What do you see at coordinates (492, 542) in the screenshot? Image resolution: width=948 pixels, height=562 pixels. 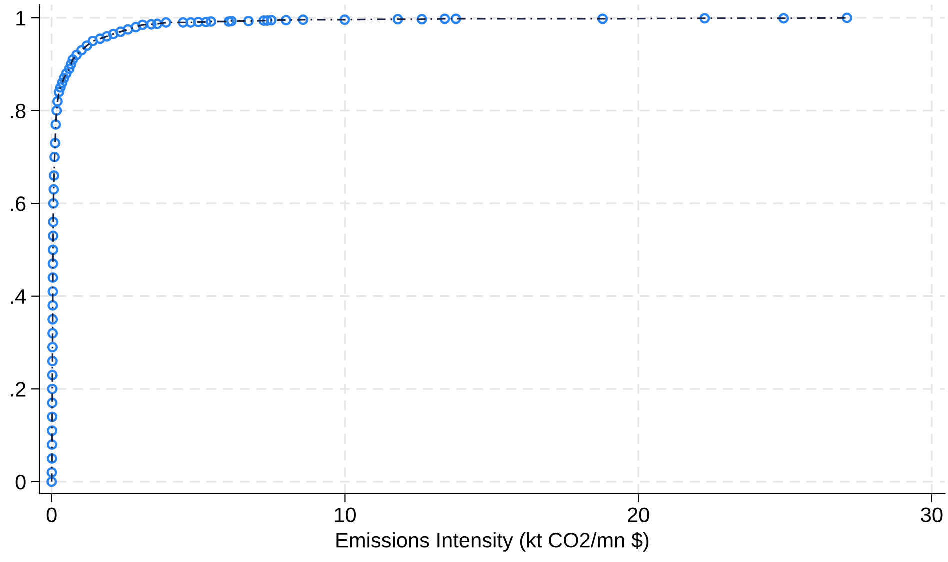 I see `x-axis-title: Emissions Intensity (kt CO2/mn $)` at bounding box center [492, 542].